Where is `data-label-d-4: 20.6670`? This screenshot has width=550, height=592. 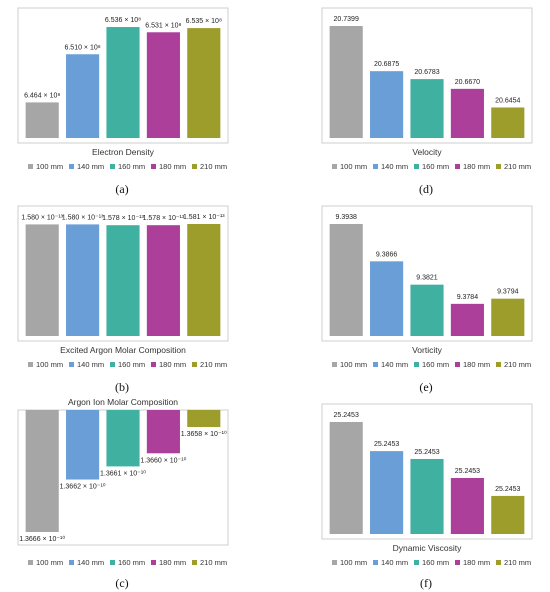
data-label-d-4: 20.6670 is located at coordinates (467, 82).